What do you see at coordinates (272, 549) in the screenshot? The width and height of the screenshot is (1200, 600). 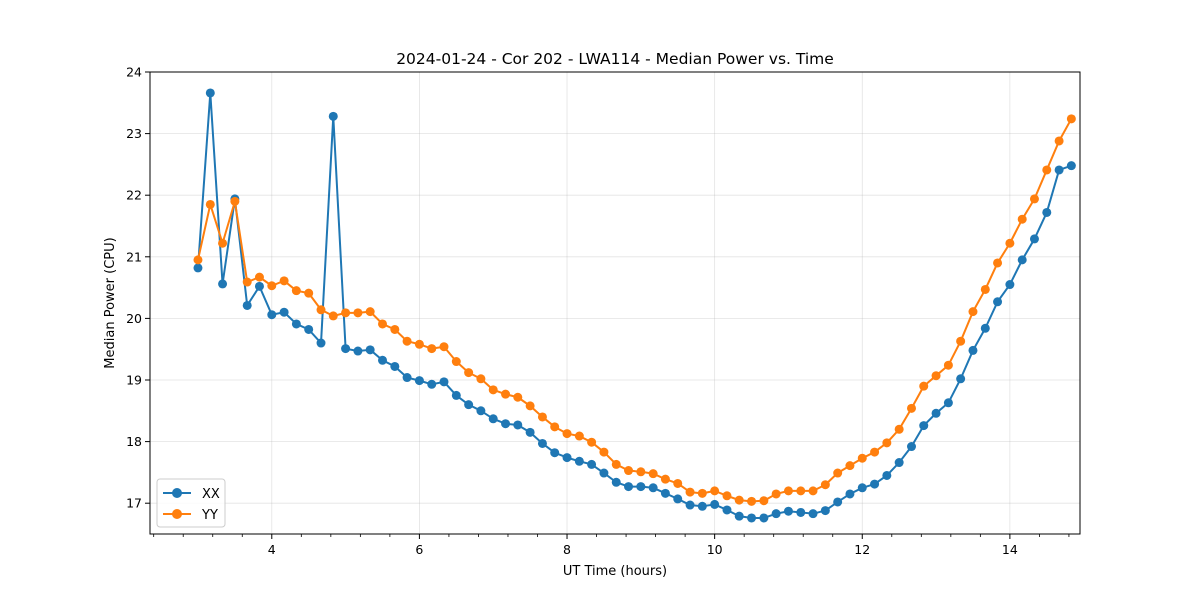 I see `x-tick-label: 4` at bounding box center [272, 549].